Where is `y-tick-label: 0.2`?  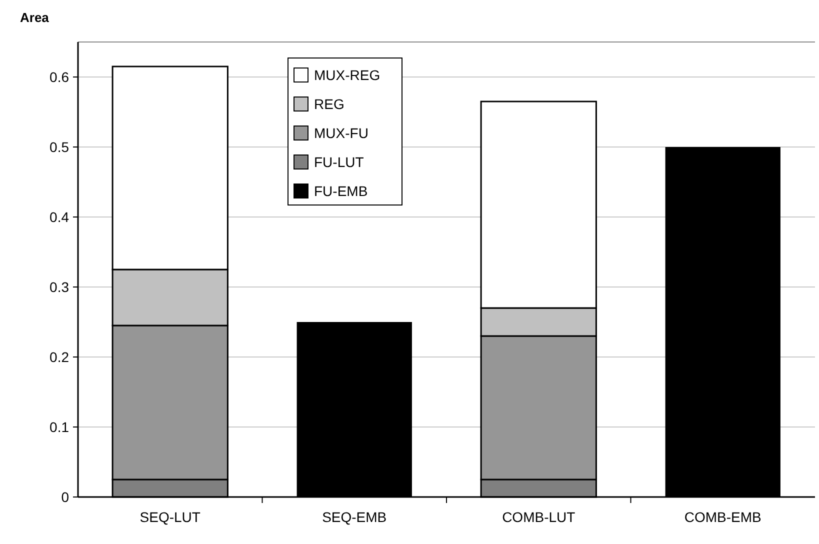 y-tick-label: 0.2 is located at coordinates (60, 356).